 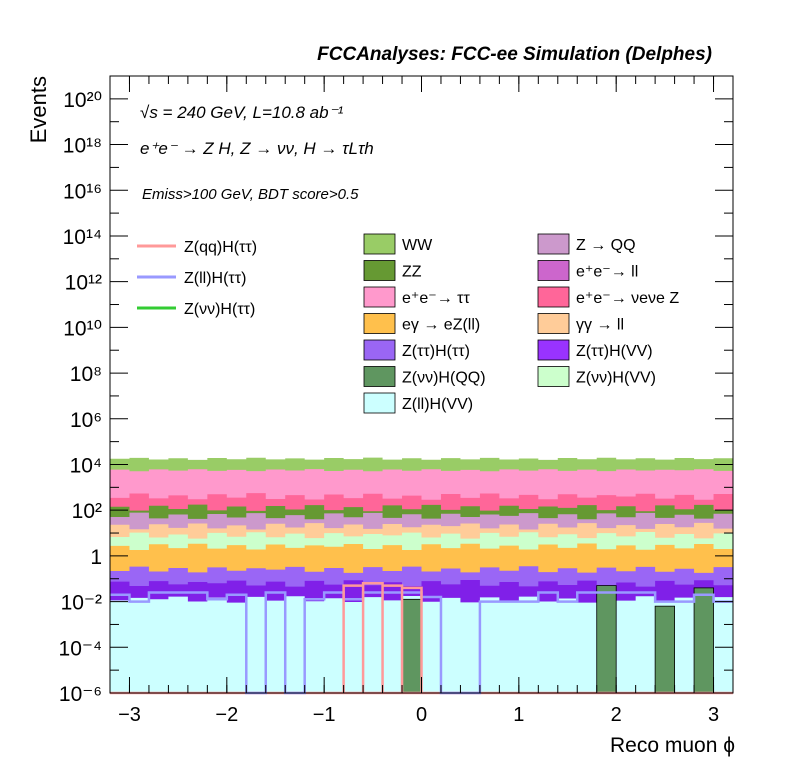 I want to click on y-tick-label: 1, so click(x=96, y=557).